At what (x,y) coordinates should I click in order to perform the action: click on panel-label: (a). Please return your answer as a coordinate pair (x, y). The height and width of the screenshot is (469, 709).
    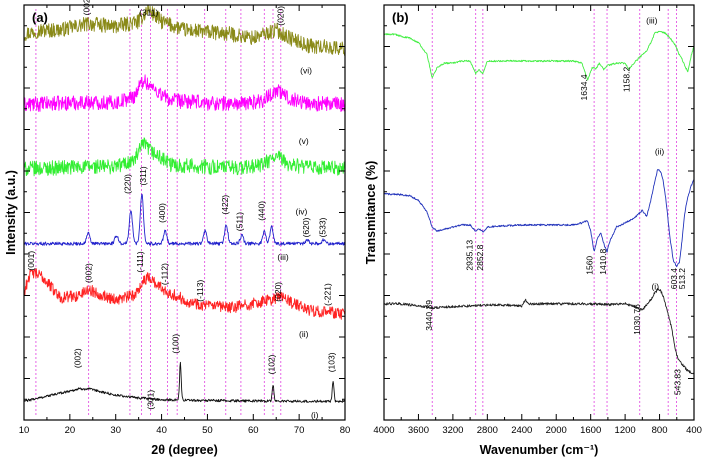
    Looking at the image, I should click on (40, 17).